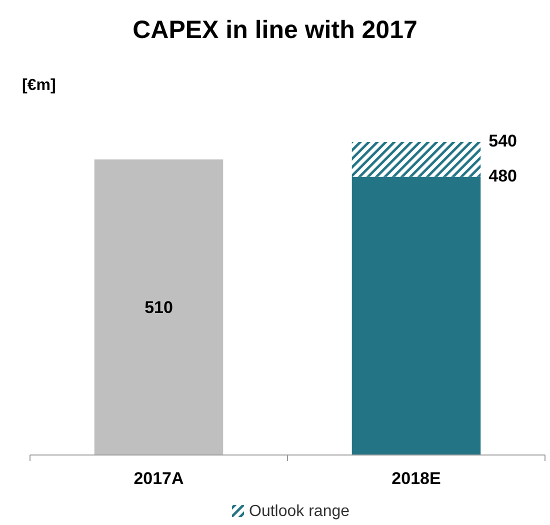  Describe the element at coordinates (158, 308) in the screenshot. I see `data-label: 510` at that location.